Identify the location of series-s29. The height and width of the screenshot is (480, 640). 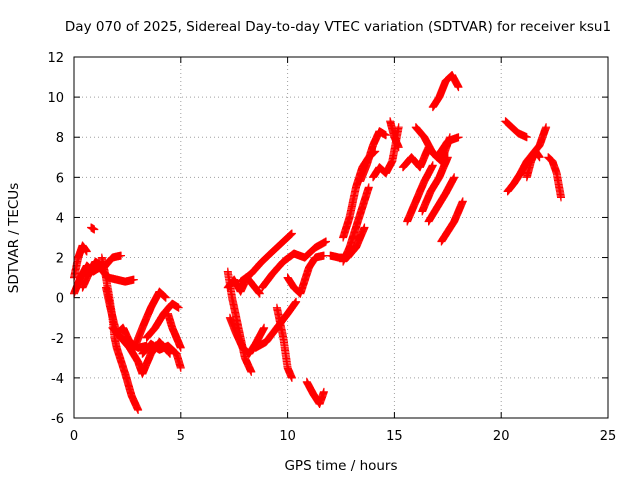
(432, 144).